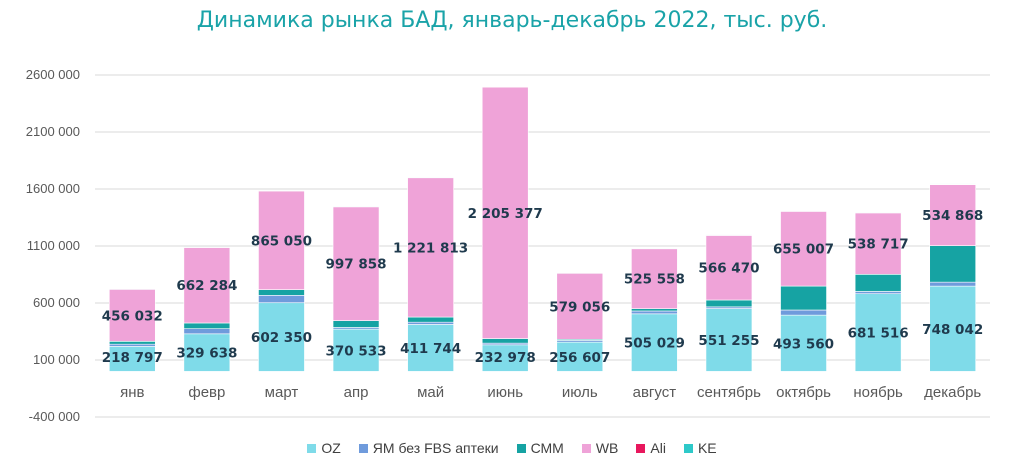 This screenshot has height=469, width=1024. I want to click on data-label-oz: 232 978, so click(505, 358).